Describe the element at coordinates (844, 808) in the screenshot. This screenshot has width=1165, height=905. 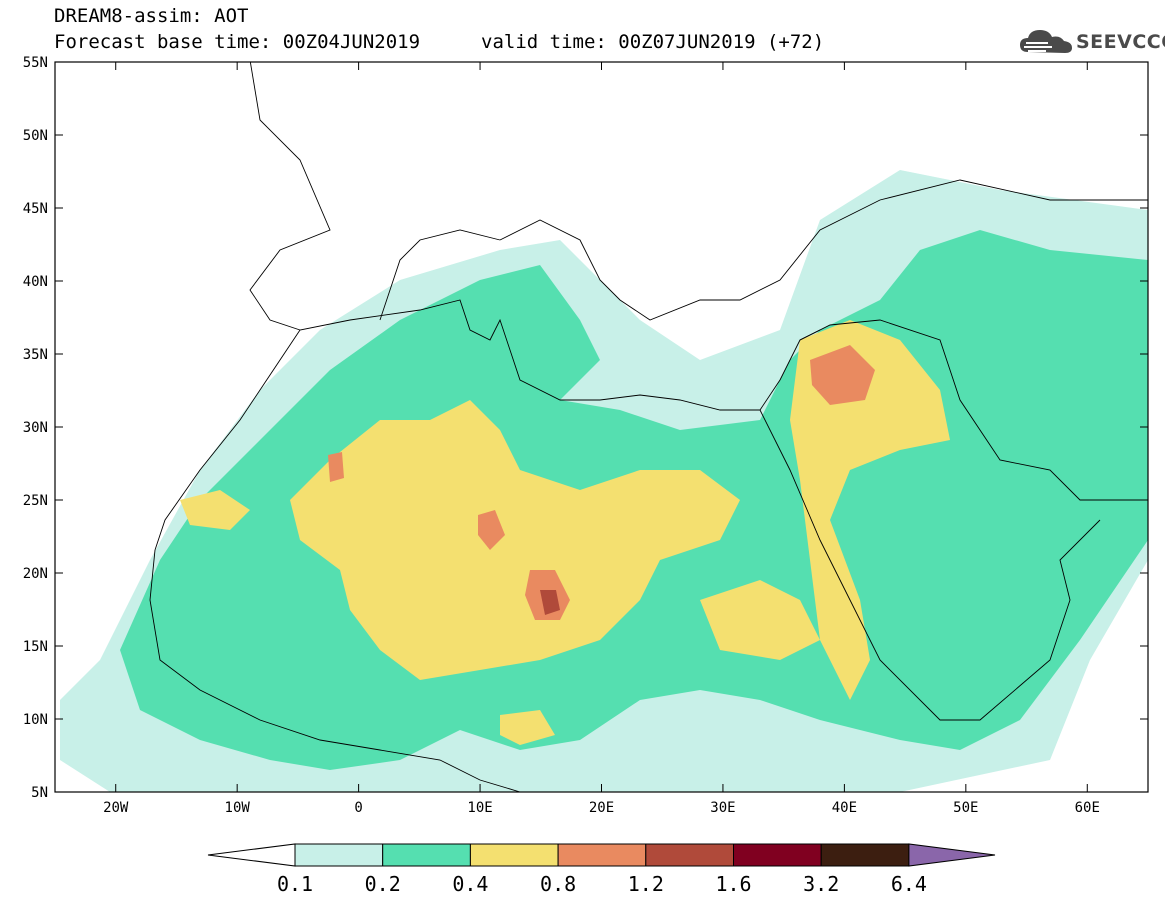
I see `lon-tick-label: 40E` at that location.